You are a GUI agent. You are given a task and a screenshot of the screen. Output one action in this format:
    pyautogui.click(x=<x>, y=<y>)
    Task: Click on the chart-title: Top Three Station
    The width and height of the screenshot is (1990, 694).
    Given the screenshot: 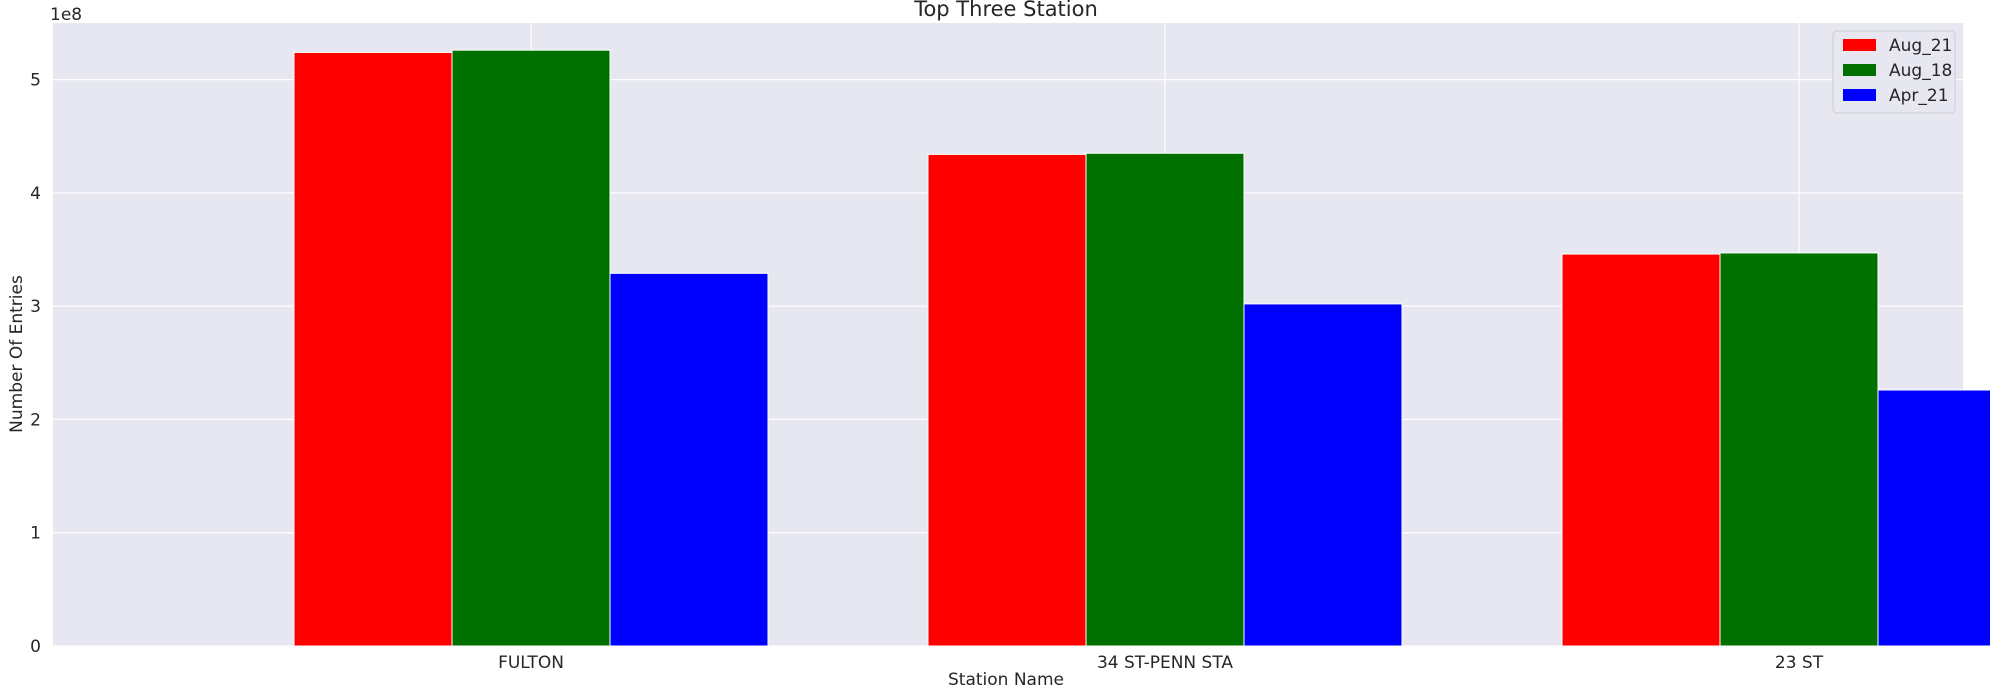 What is the action you would take?
    pyautogui.click(x=1005, y=10)
    